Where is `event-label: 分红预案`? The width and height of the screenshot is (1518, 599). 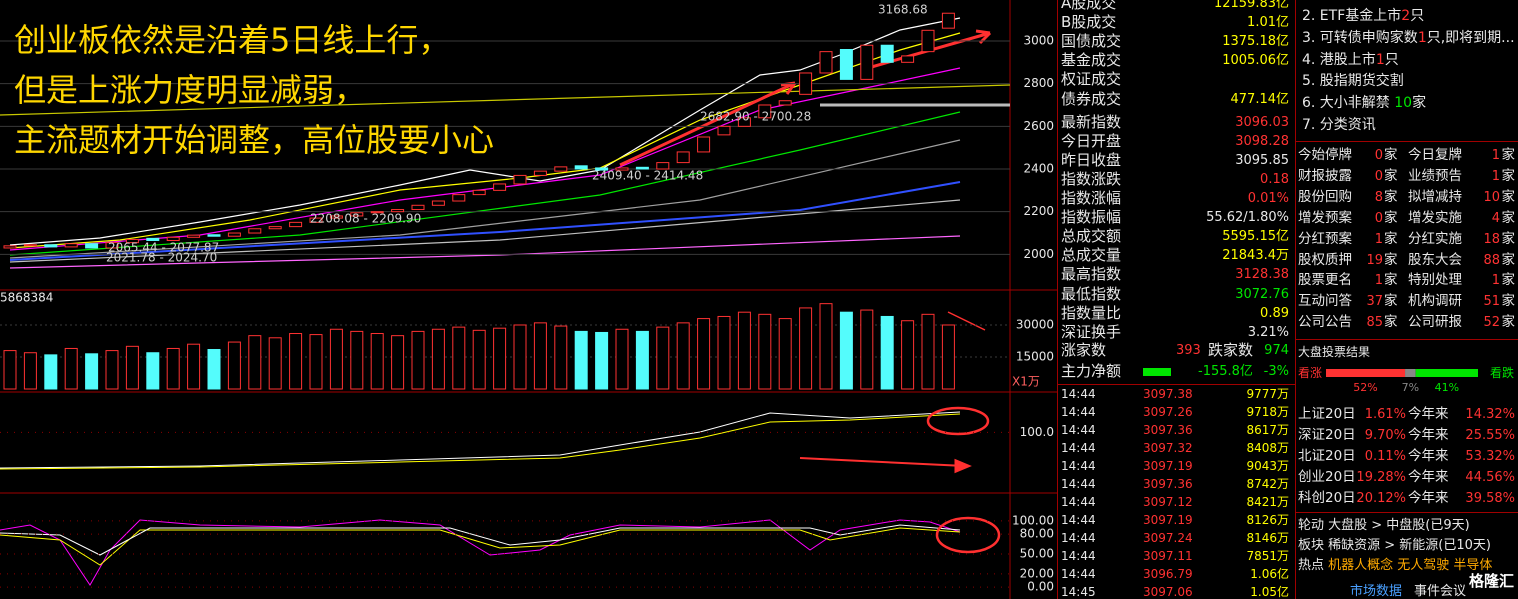
event-label: 分红预案 is located at coordinates (1325, 238).